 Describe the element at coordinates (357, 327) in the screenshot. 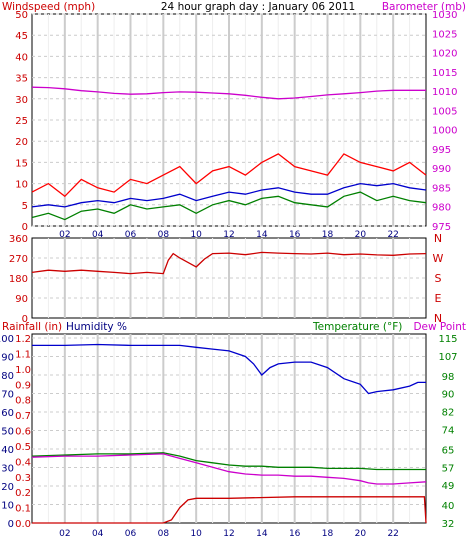

I see `temp-axis-label: Temperature (°F)` at that location.